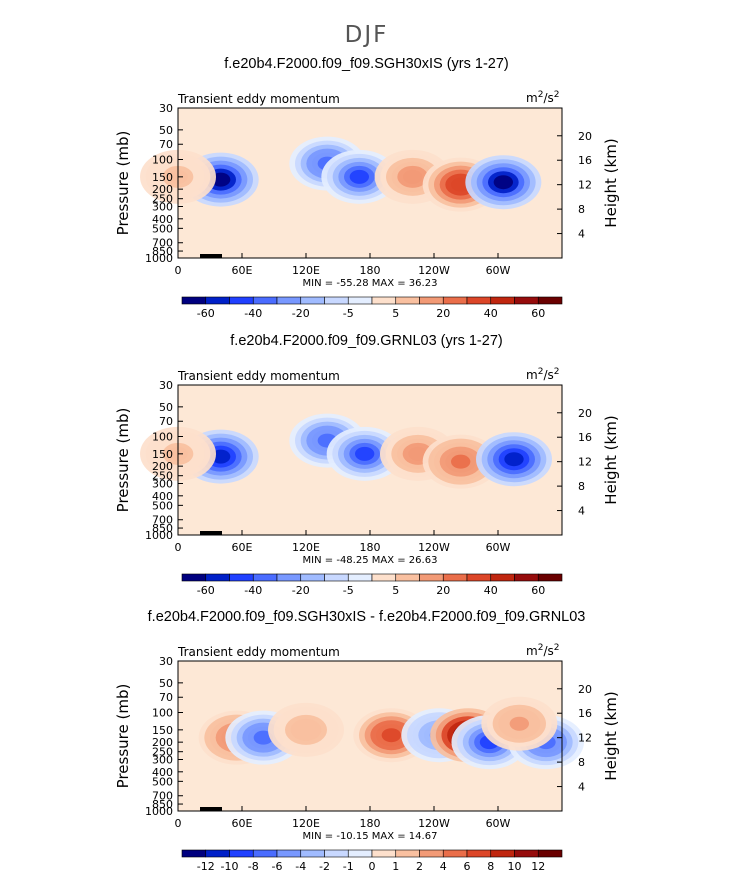 The width and height of the screenshot is (733, 872). I want to click on colorbar-label-1: -40, so click(253, 313).